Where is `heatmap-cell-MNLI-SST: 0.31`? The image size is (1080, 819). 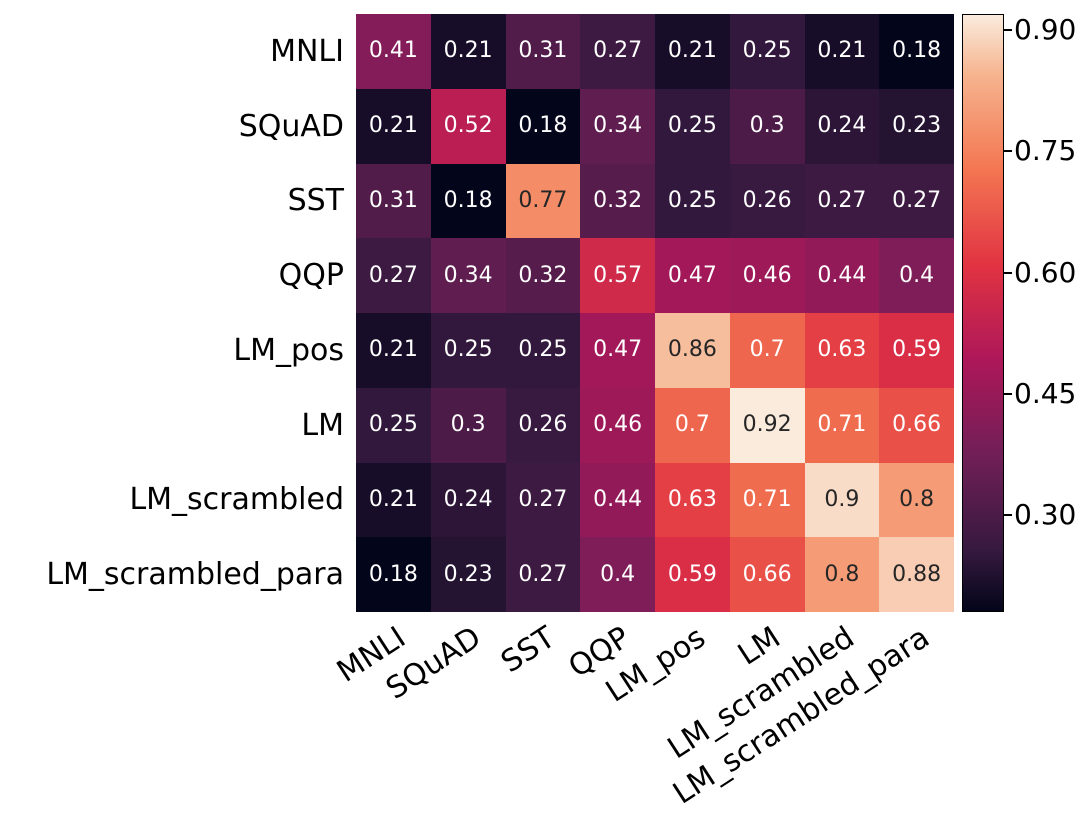
heatmap-cell-MNLI-SST: 0.31 is located at coordinates (543, 51).